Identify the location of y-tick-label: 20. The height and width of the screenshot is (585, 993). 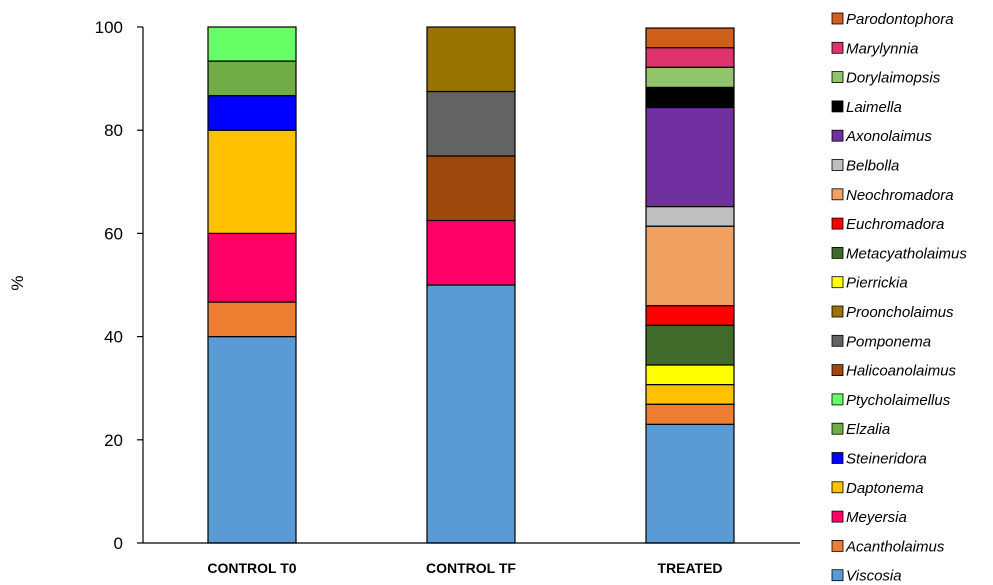
(113, 440).